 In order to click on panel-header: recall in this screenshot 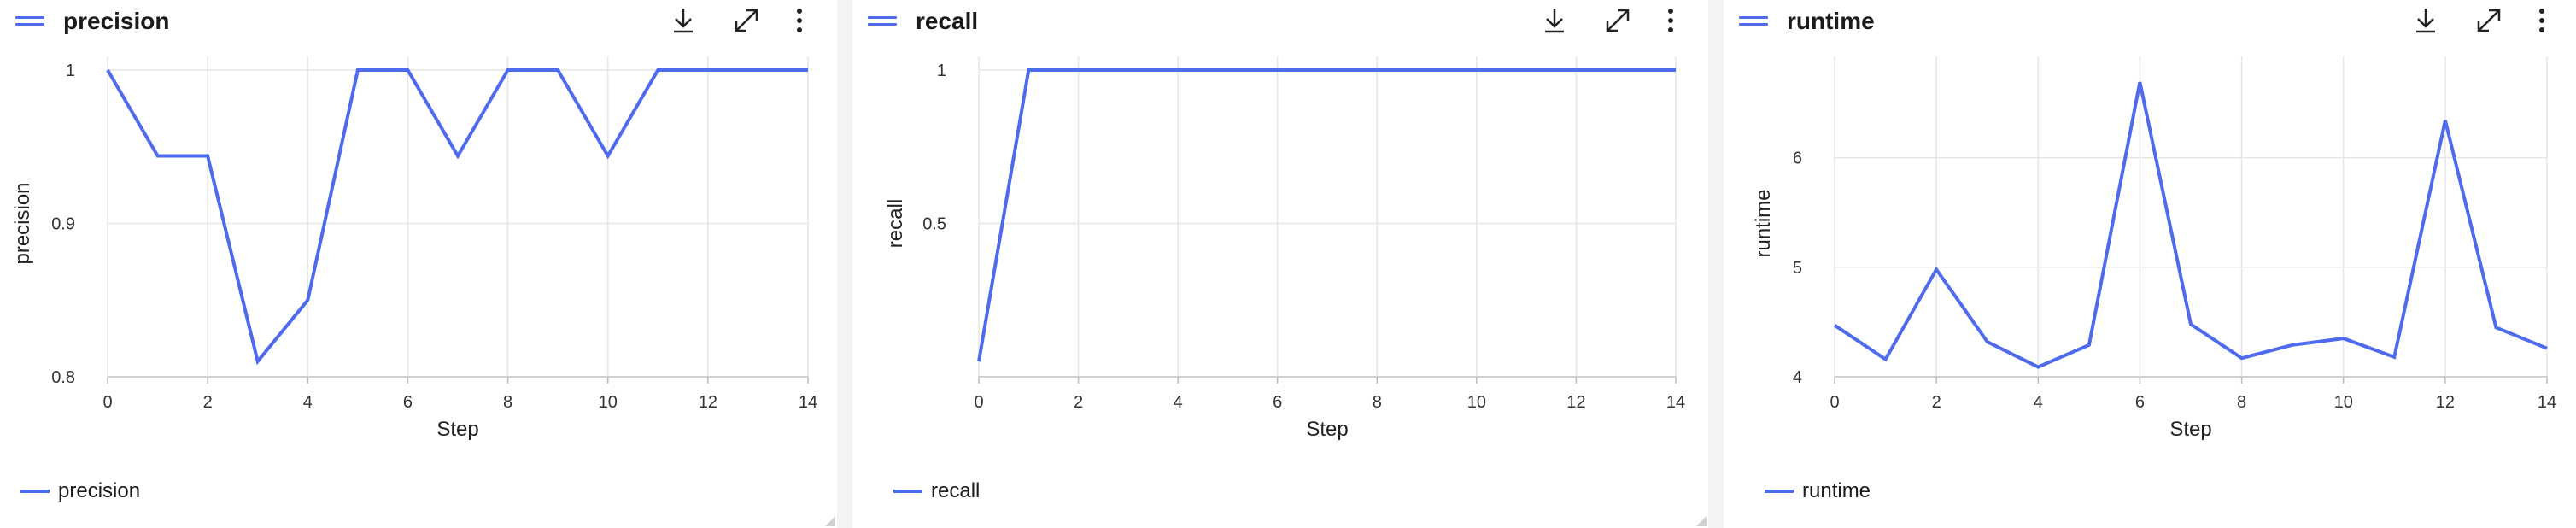, I will do `click(1280, 21)`.